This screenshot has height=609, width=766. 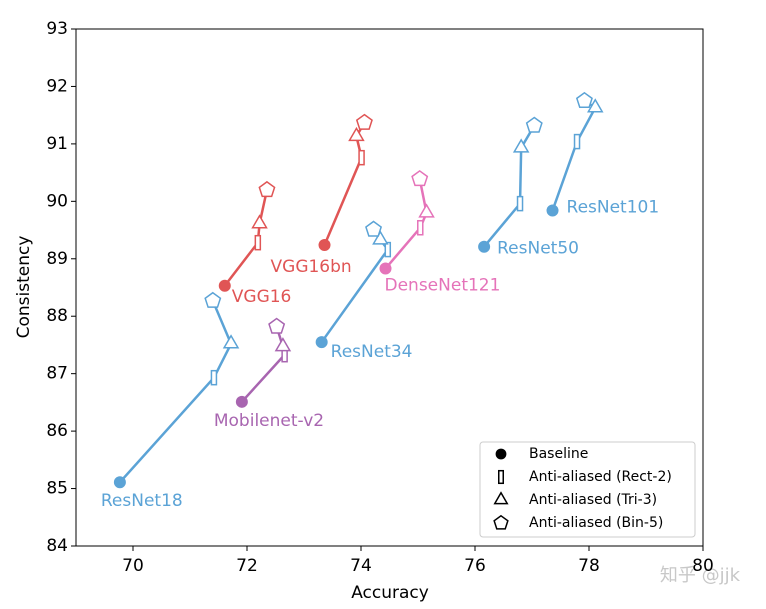 I want to click on y-tick-label: 86, so click(x=57, y=431).